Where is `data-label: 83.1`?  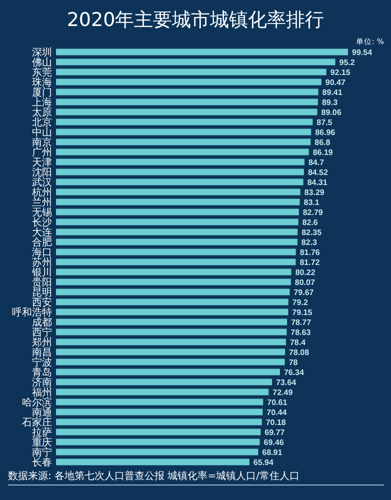
data-label: 83.1 is located at coordinates (312, 202).